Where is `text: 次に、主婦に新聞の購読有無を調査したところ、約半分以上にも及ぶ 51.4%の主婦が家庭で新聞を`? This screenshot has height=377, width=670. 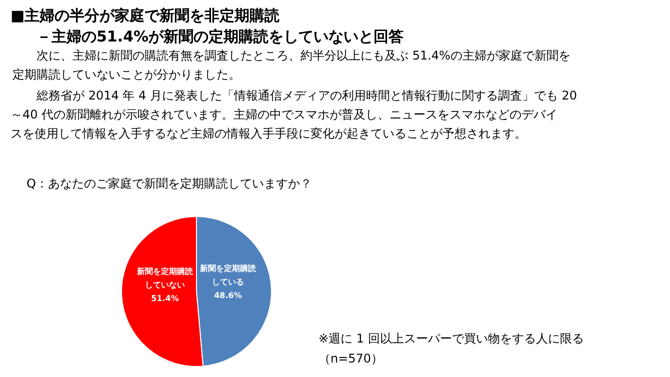
text: 次に、主婦に新聞の購読有無を調査したところ、約半分以上にも及ぶ 51.4%の主婦が家庭で新聞を is located at coordinates (303, 55).